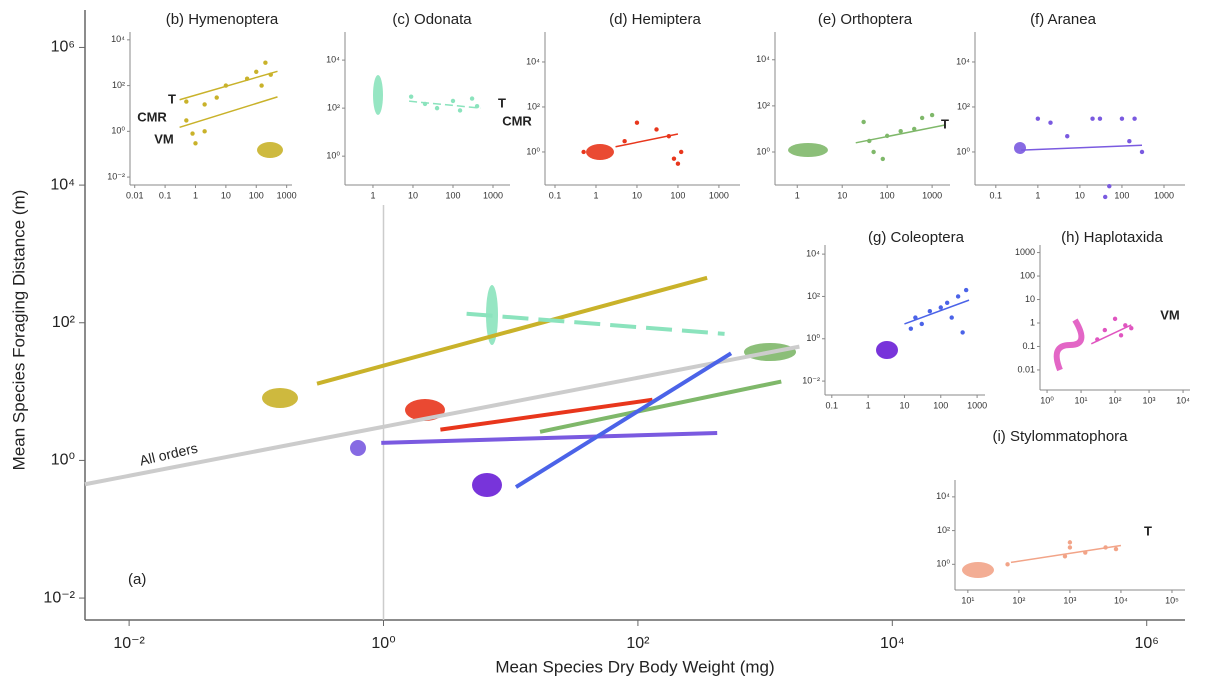 The image size is (1205, 685). Describe the element at coordinates (1172, 600) in the screenshot. I see `x-tick-label: 10⁵` at that location.